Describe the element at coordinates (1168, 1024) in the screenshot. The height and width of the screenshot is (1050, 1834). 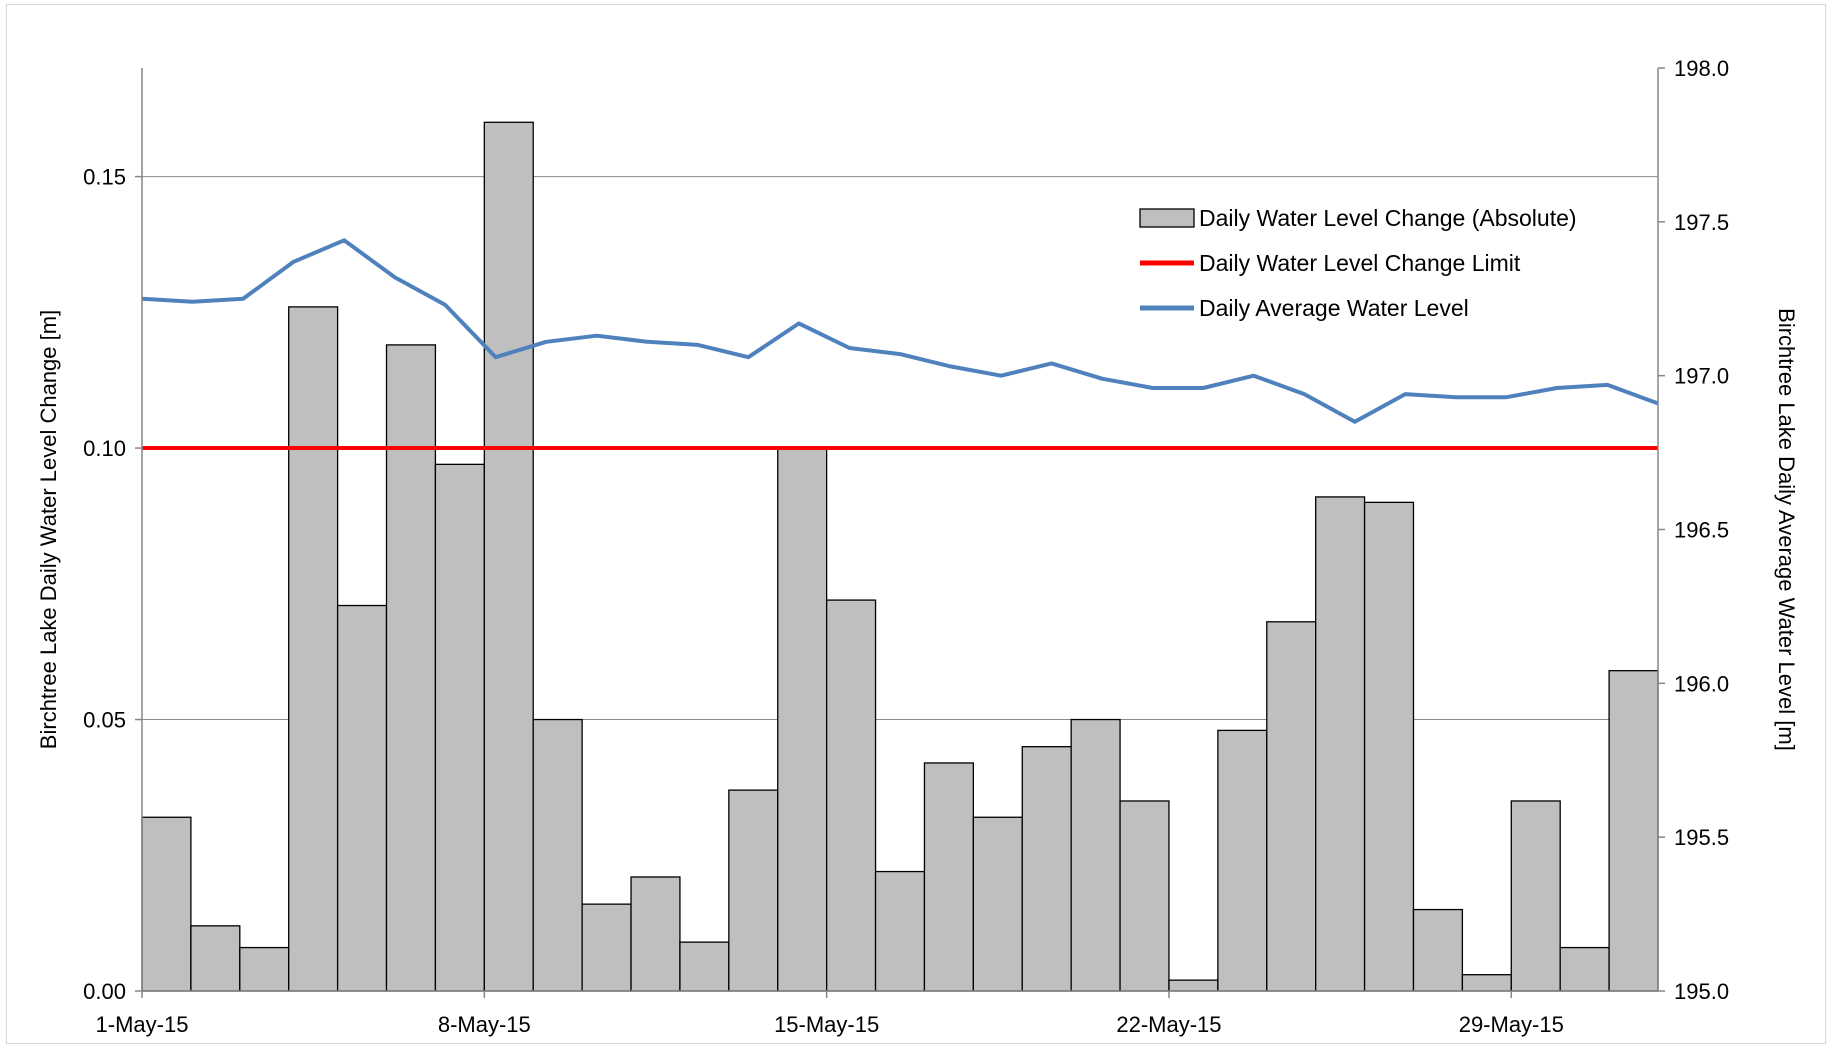
I see `x-tick-label: 22-May-15` at that location.